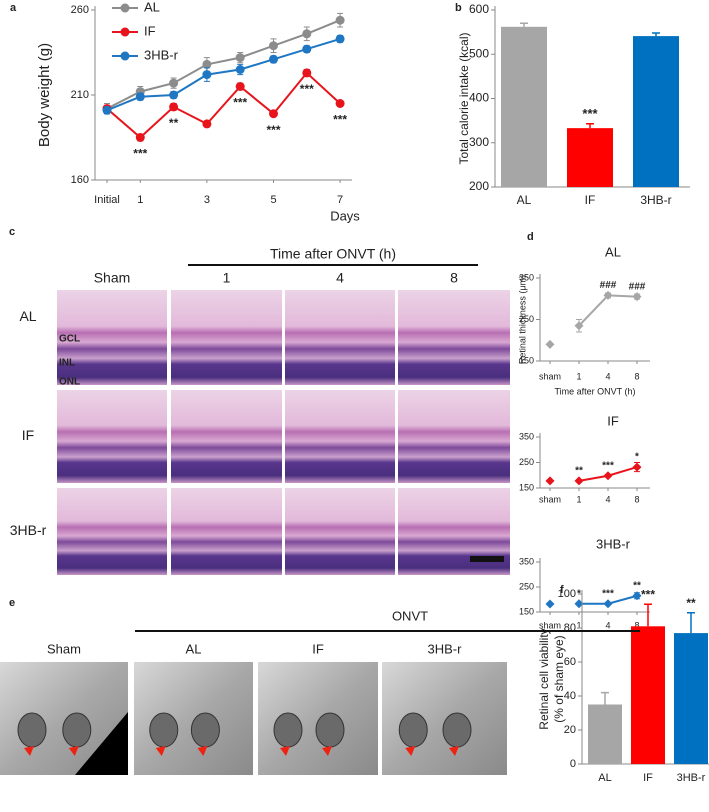 This screenshot has height=812, width=709. I want to click on x-tick-label: 3, so click(207, 200).